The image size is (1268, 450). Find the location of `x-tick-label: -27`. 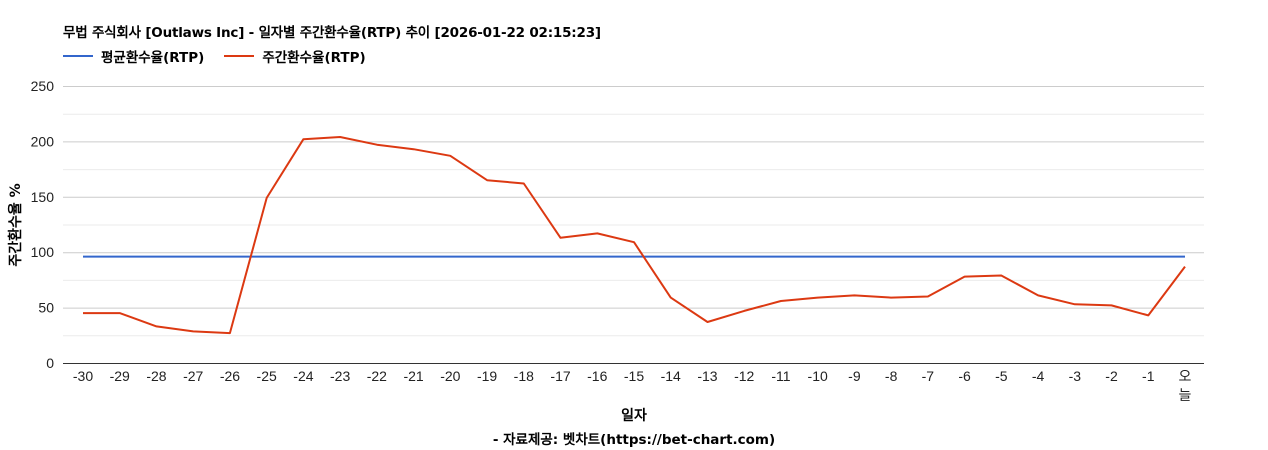

x-tick-label: -27 is located at coordinates (193, 376).